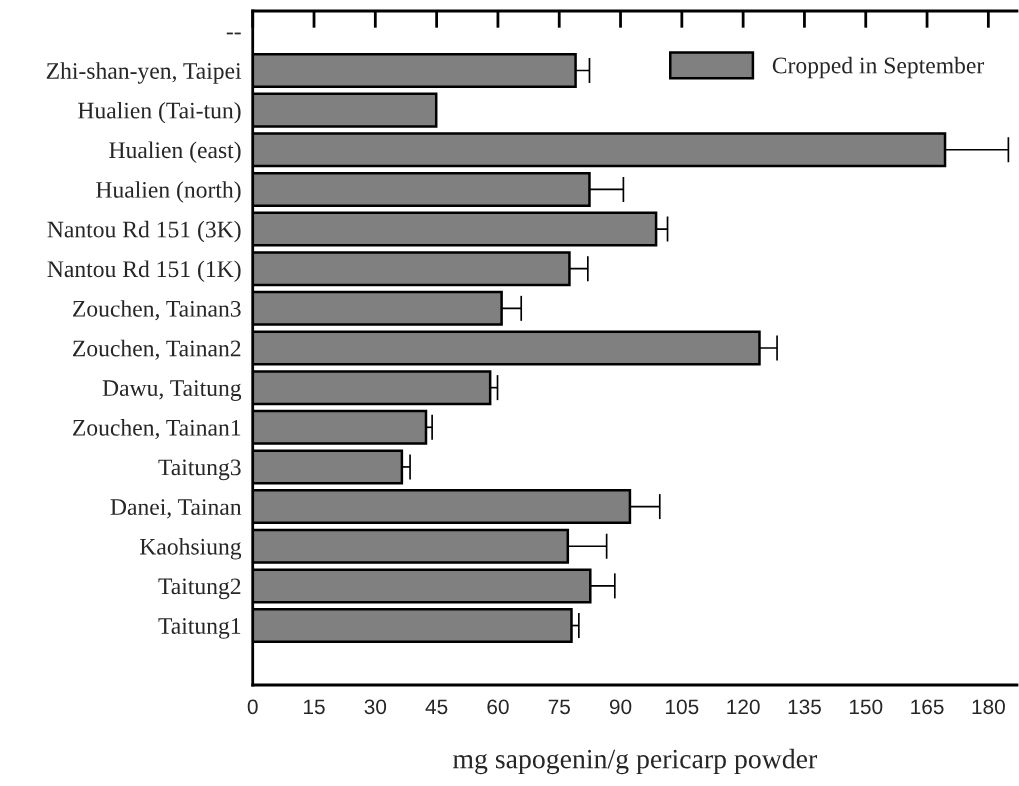 This screenshot has height=786, width=1019. I want to click on y-tick-label: Taitung2, so click(199, 589).